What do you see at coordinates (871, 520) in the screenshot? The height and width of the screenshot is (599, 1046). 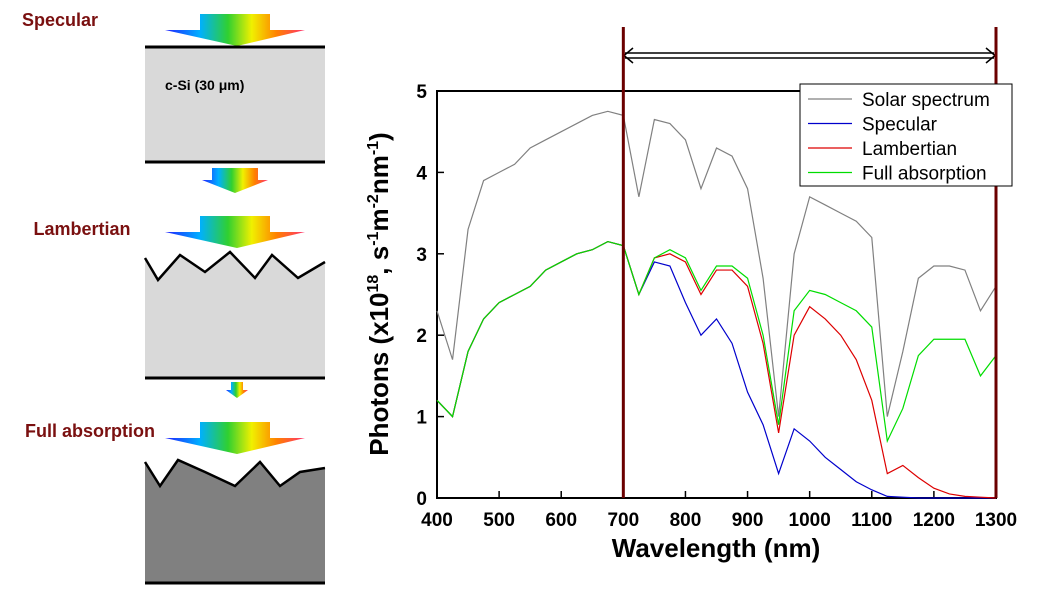 I see `x-tick-label: 1100` at bounding box center [871, 520].